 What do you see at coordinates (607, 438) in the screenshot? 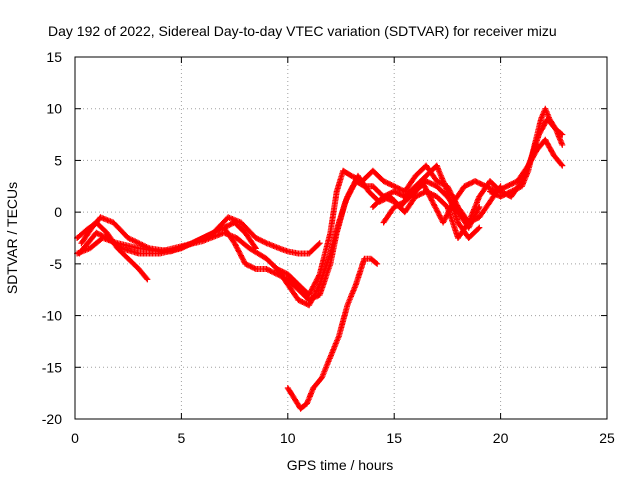
I see `x-tick-label: 25` at bounding box center [607, 438].